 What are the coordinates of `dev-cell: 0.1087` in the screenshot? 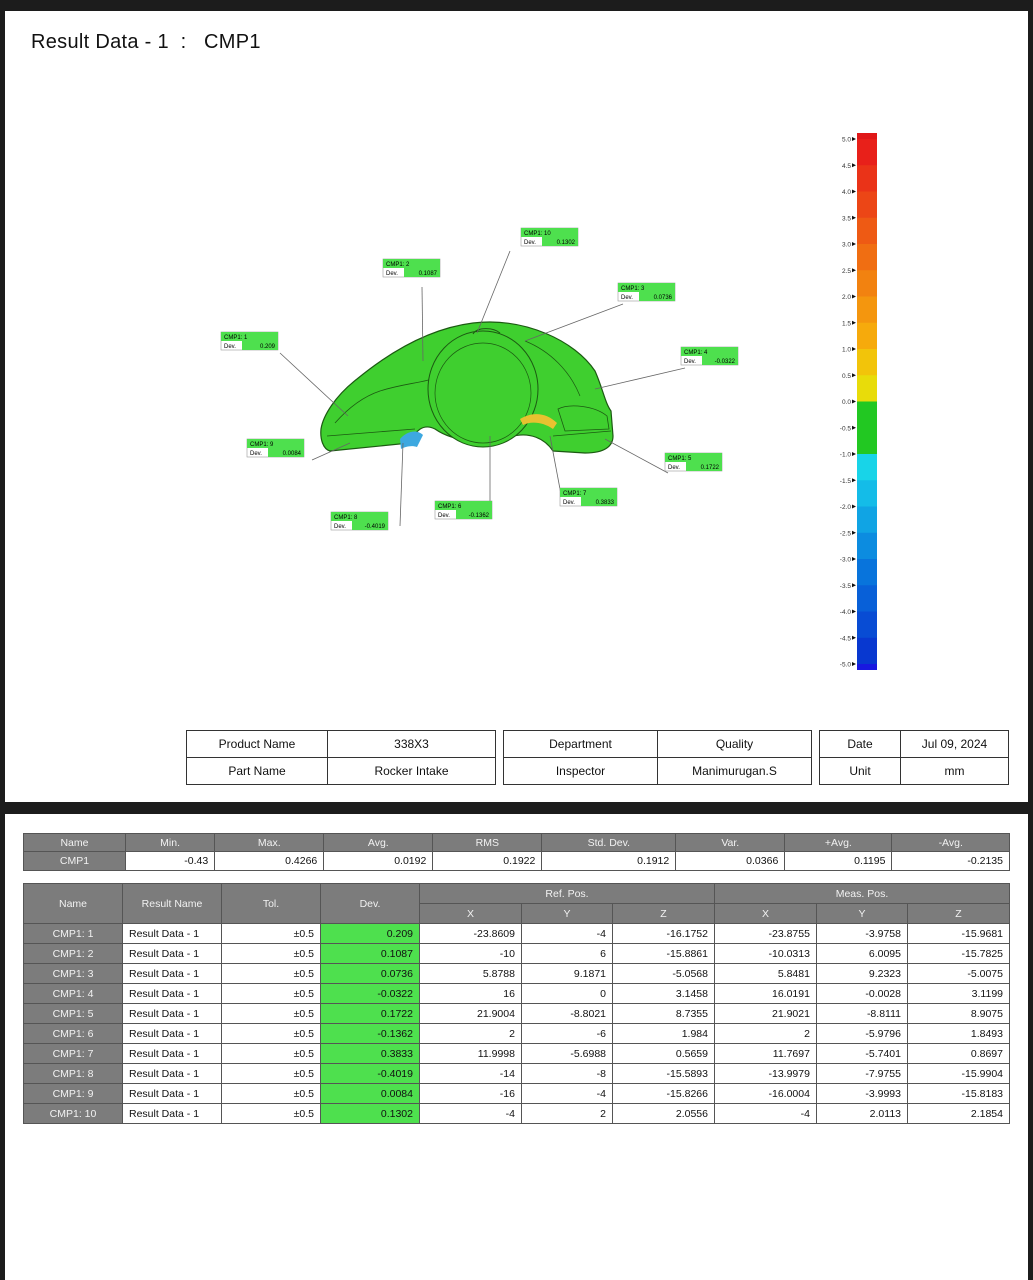 It's located at (370, 953).